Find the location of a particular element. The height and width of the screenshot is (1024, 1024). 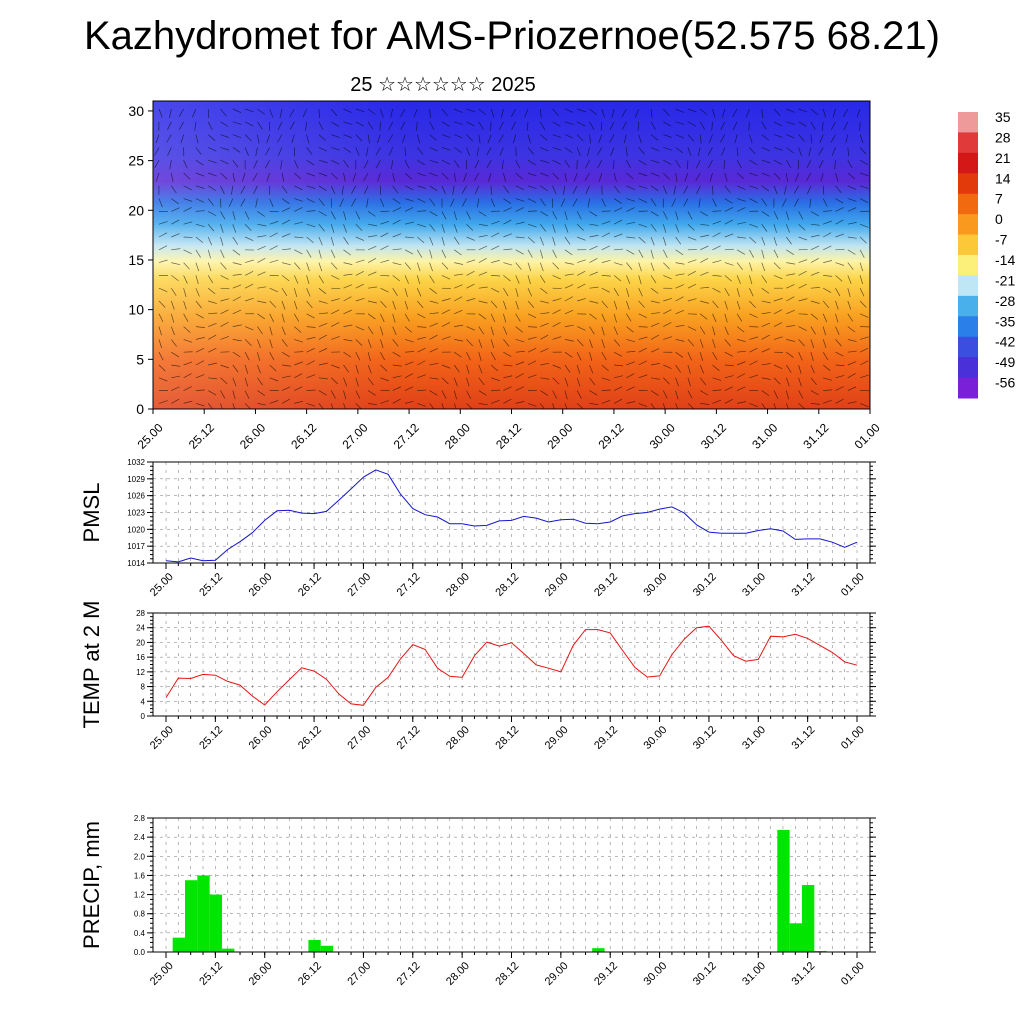

heatmap-ytick-label: 20 is located at coordinates (136, 210).